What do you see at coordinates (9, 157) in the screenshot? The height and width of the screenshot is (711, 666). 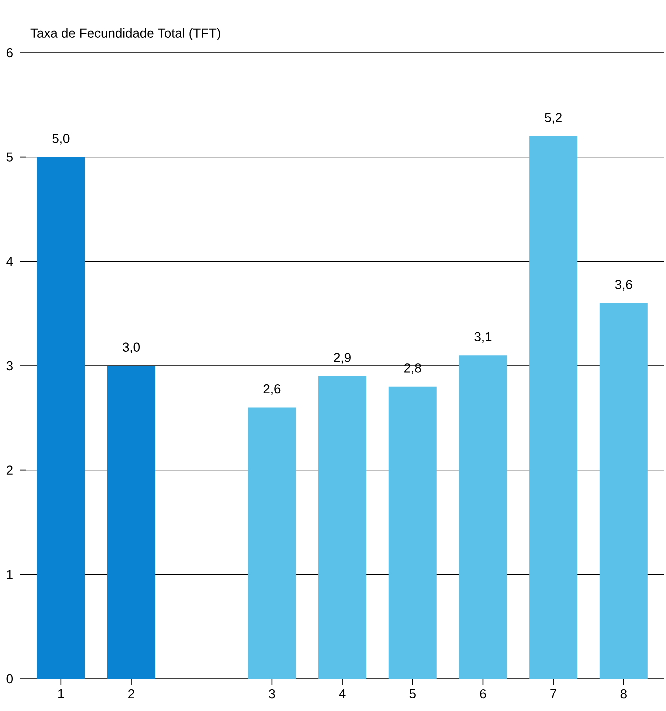 I see `y-tick-label: 5` at bounding box center [9, 157].